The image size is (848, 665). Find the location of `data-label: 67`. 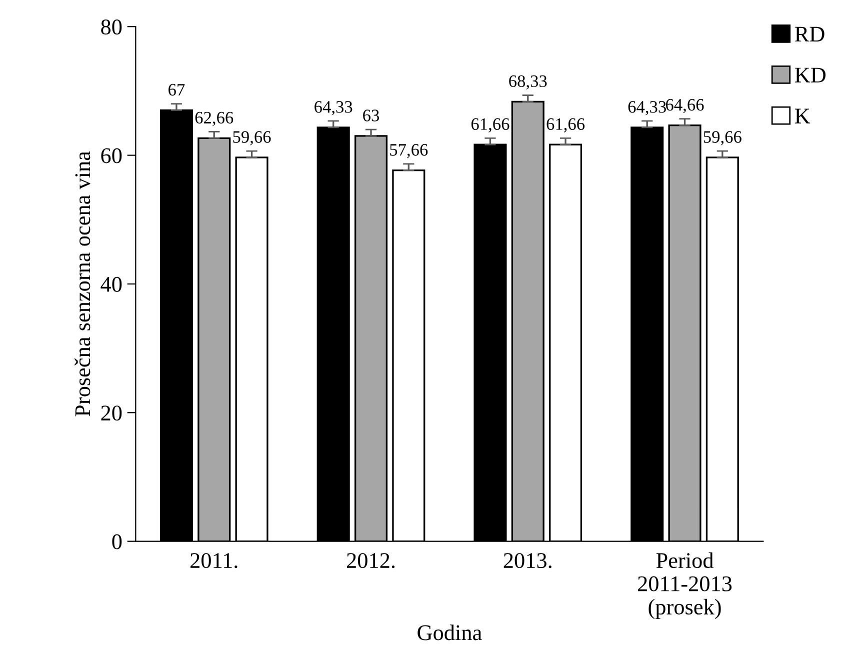

data-label: 67 is located at coordinates (176, 90).